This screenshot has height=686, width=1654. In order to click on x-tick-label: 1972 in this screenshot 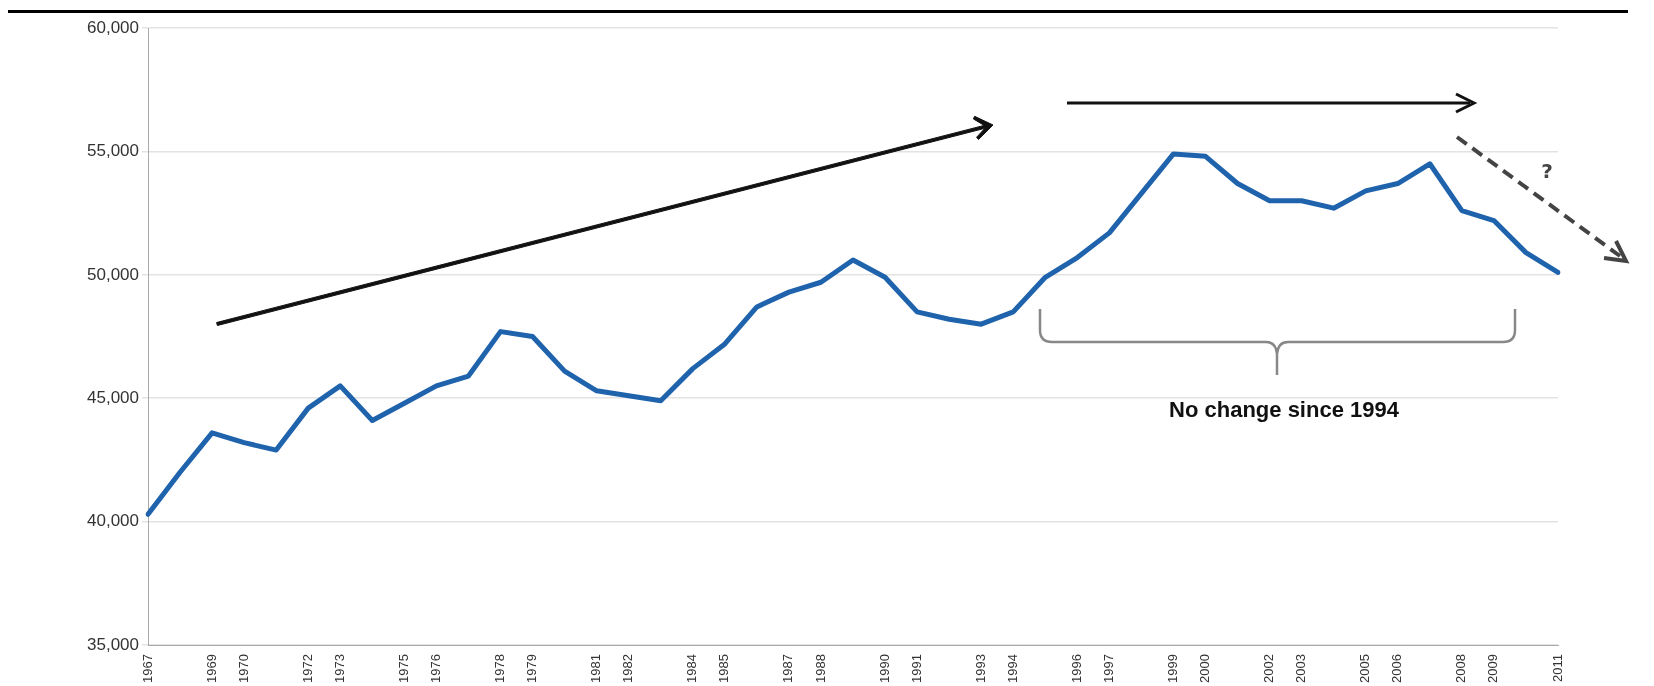, I will do `click(307, 668)`.